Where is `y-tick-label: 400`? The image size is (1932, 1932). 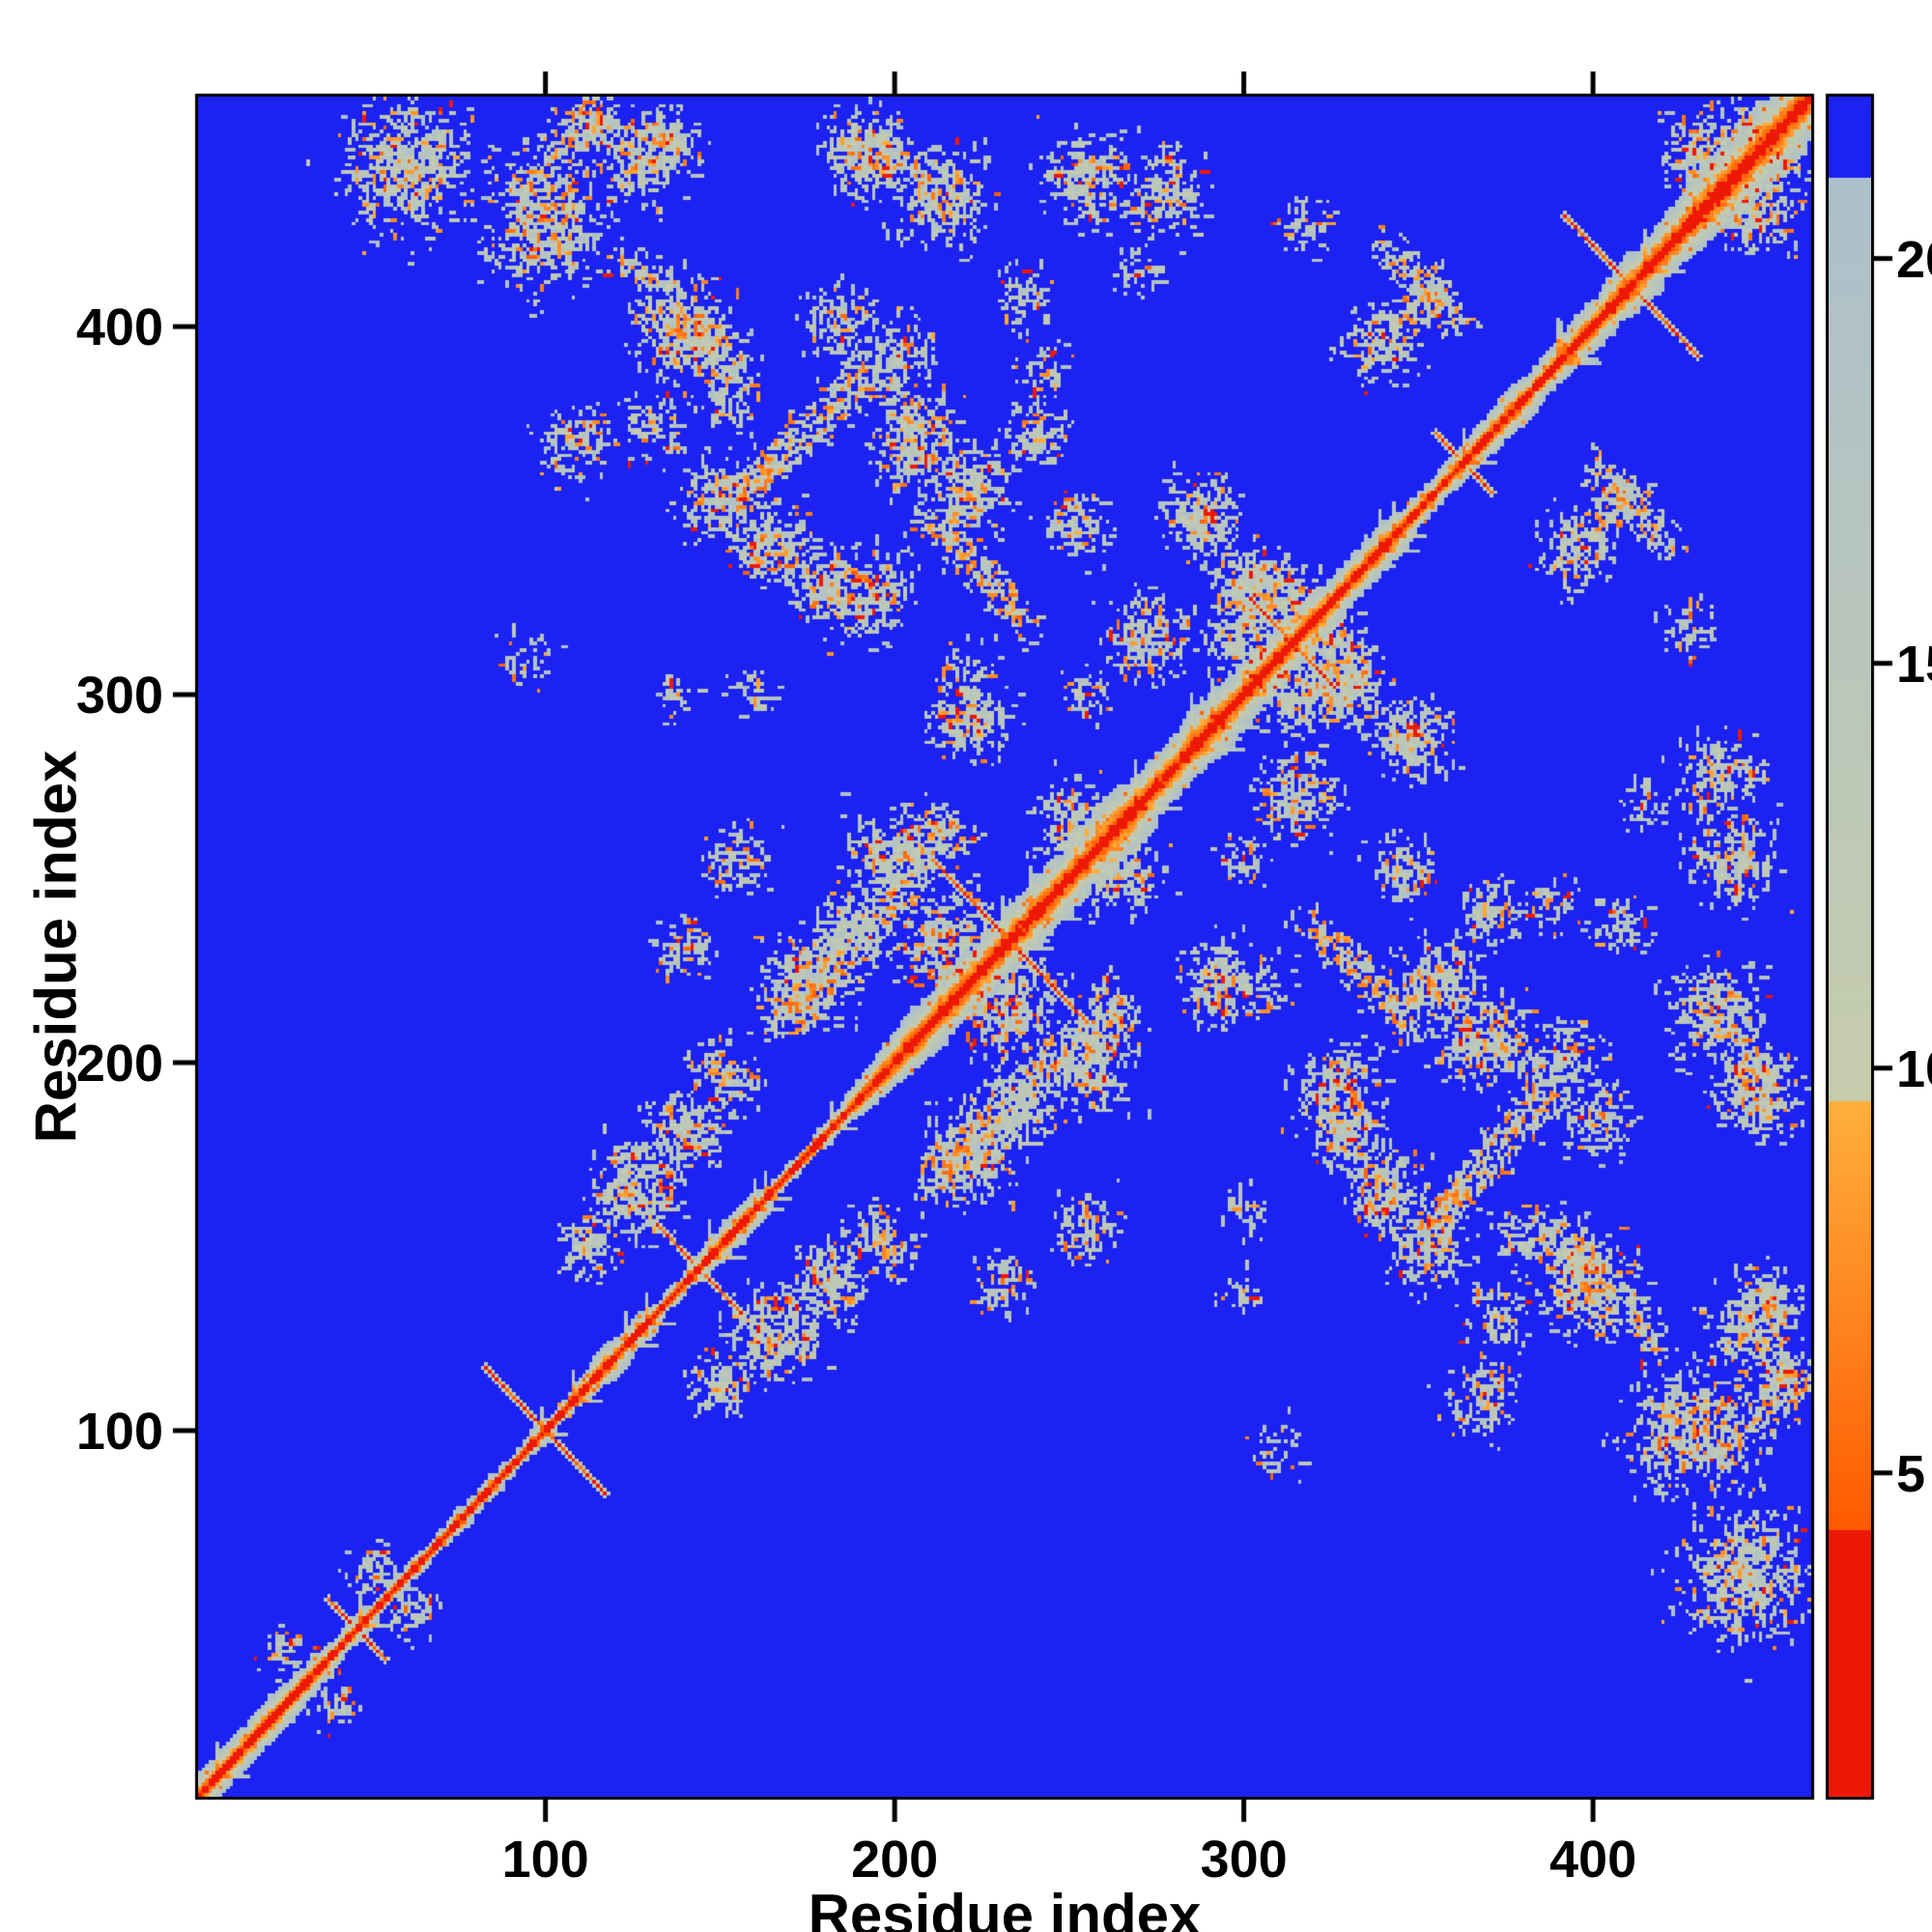 y-tick-label: 400 is located at coordinates (119, 327).